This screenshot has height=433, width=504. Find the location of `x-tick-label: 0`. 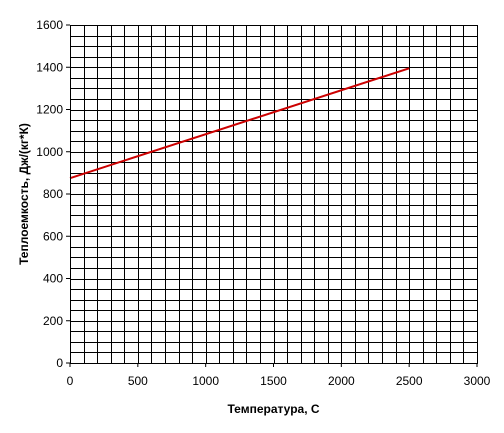

x-tick-label: 0 is located at coordinates (70, 381).